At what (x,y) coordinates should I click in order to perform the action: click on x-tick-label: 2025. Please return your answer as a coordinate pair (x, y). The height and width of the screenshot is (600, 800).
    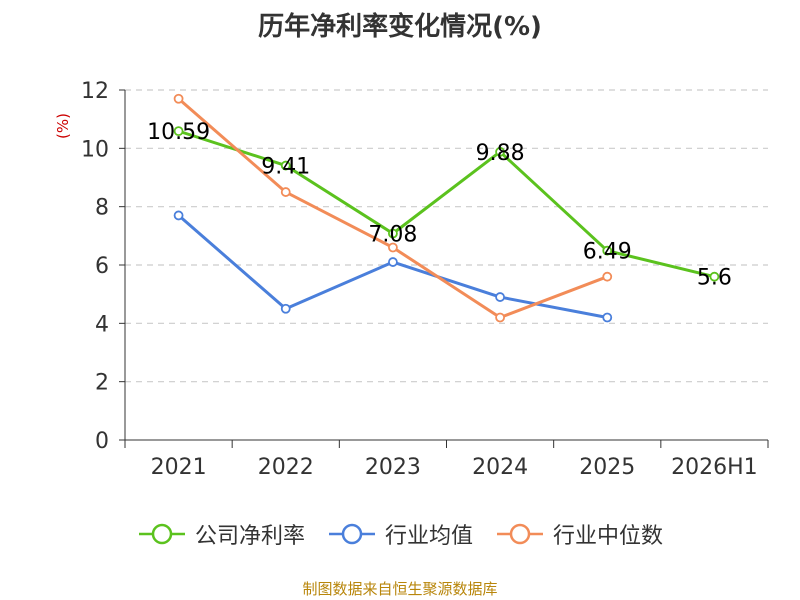
    Looking at the image, I should click on (607, 467).